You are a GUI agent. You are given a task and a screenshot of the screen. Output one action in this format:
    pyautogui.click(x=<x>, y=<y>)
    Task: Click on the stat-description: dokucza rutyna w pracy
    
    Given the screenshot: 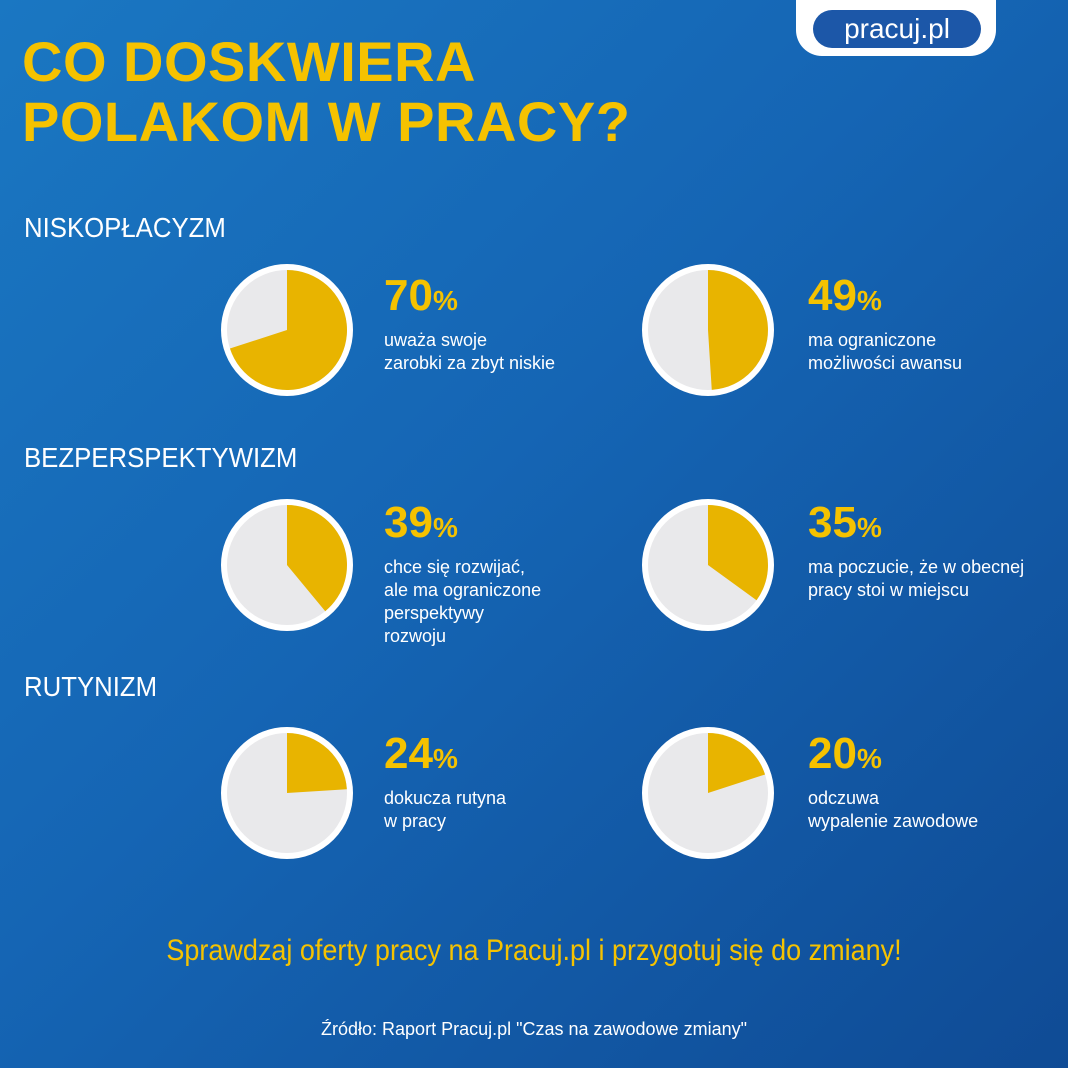 What is the action you would take?
    pyautogui.click(x=445, y=809)
    